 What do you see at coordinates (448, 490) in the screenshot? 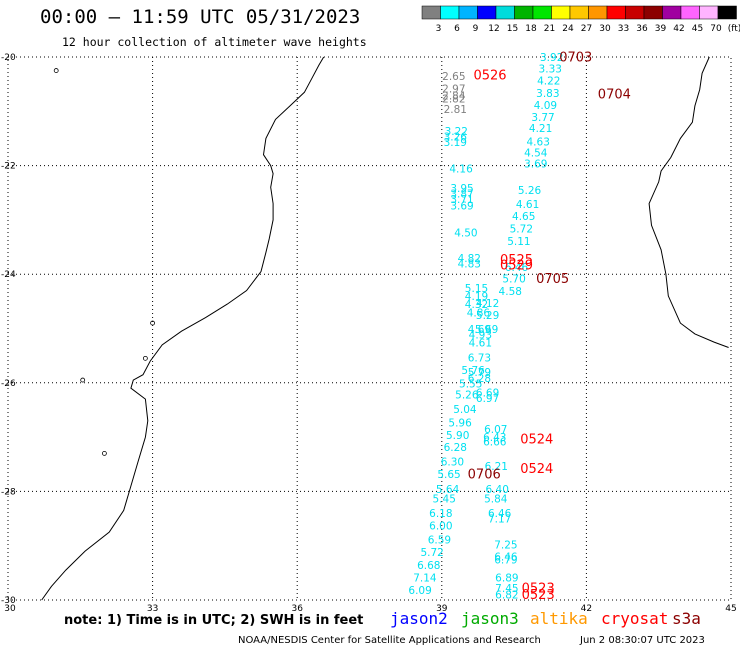
I see `wave-height-value: 5.64` at bounding box center [448, 490].